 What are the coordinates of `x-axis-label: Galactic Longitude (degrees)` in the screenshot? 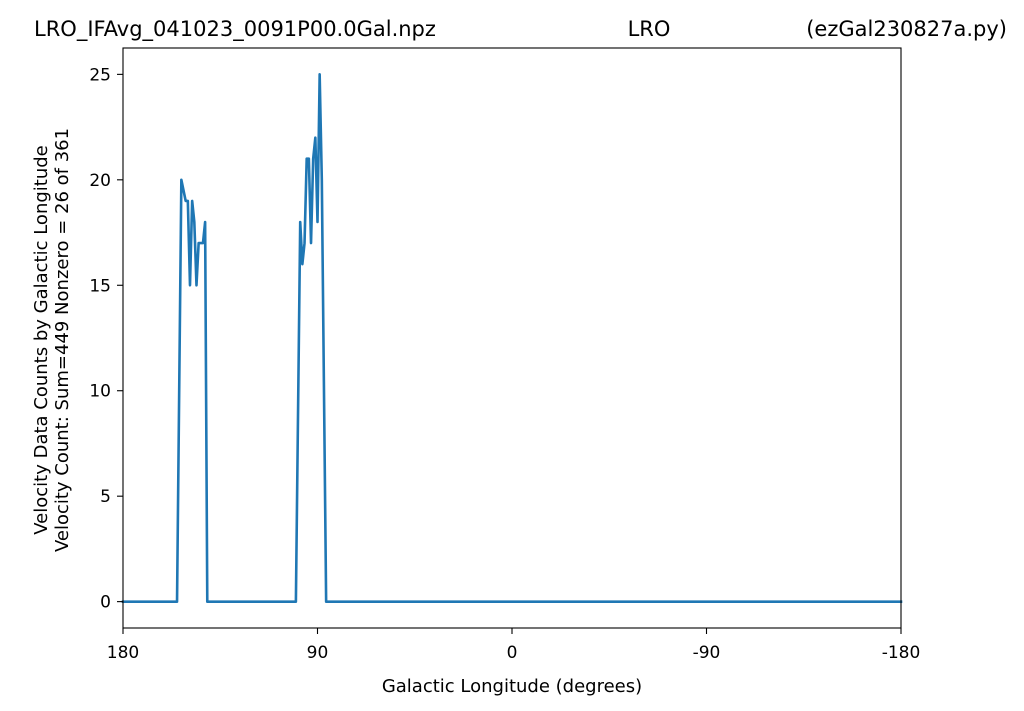 It's located at (512, 686).